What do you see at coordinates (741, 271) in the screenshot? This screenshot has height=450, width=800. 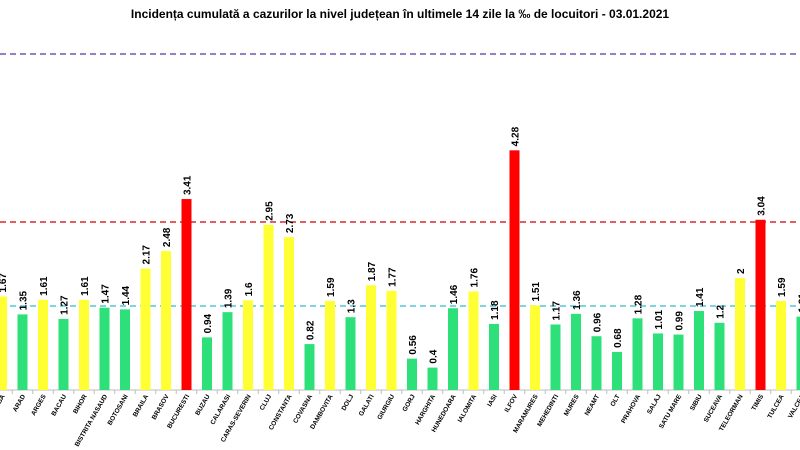 I see `data-label: 2` at bounding box center [741, 271].